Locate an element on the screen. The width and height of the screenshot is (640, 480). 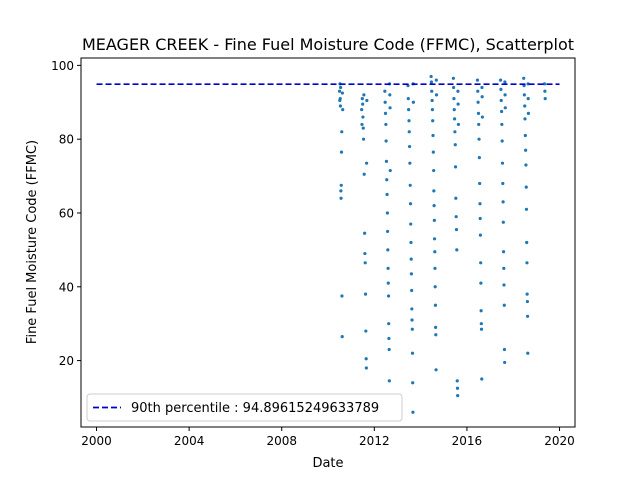
y-tick-label: 80 is located at coordinates (66, 140).